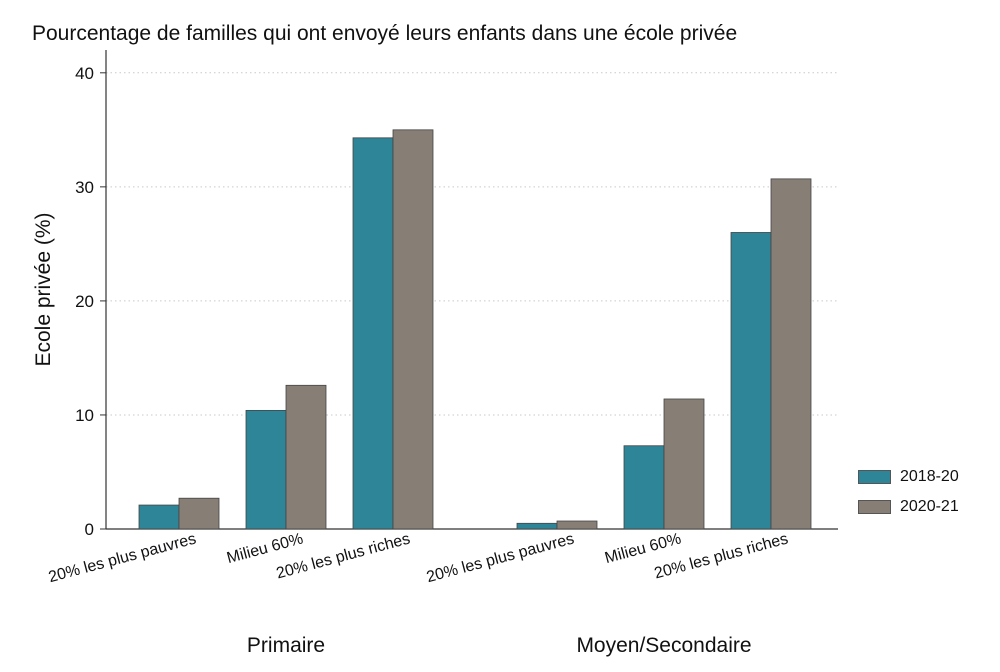 The image size is (1000, 672). Describe the element at coordinates (84, 301) in the screenshot. I see `y-tick-label-20: 20` at that location.